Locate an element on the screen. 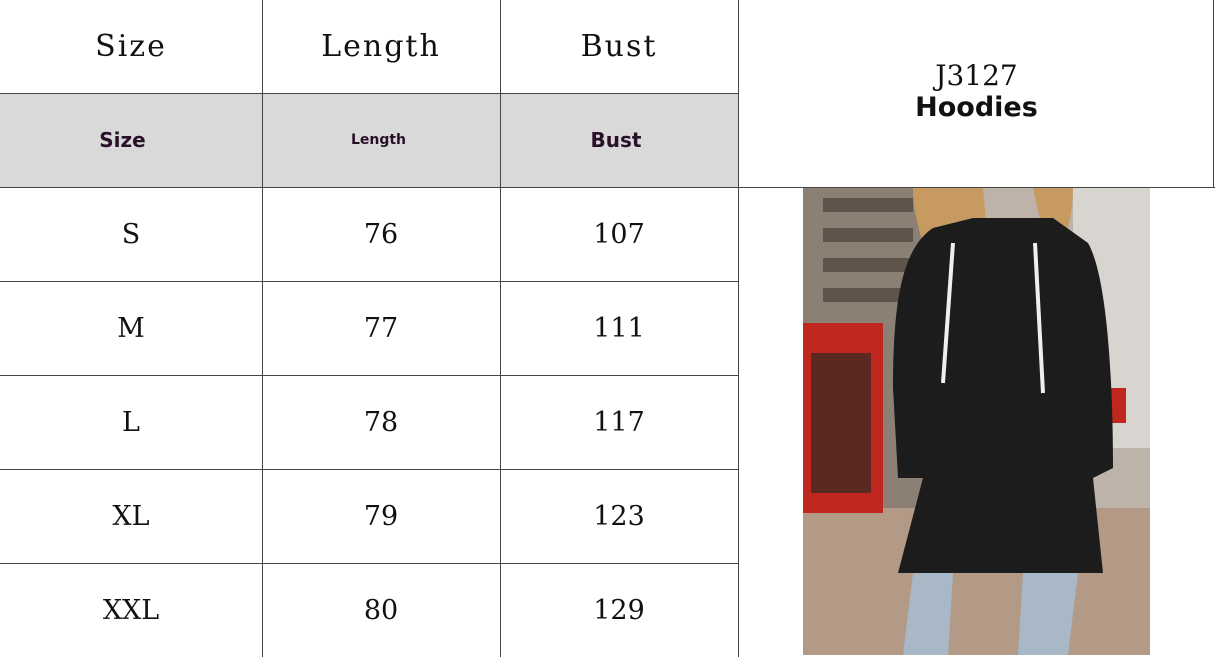 Image resolution: width=1215 pixels, height=657 pixels. cell-size: L is located at coordinates (131, 422).